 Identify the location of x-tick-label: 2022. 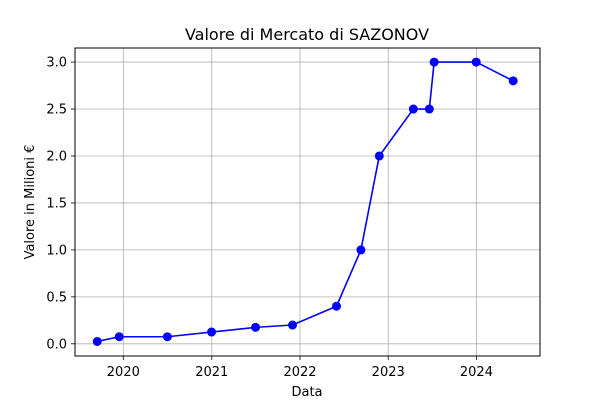
(299, 372).